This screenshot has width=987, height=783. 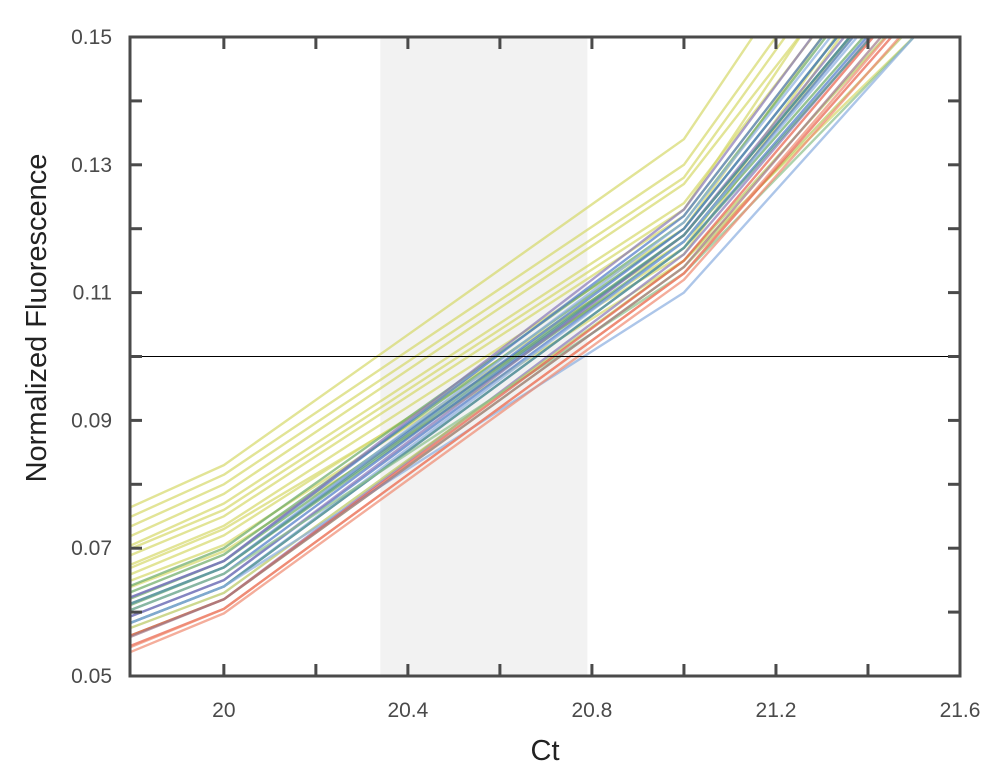 What do you see at coordinates (776, 710) in the screenshot?
I see `x-tick-label: 21.2` at bounding box center [776, 710].